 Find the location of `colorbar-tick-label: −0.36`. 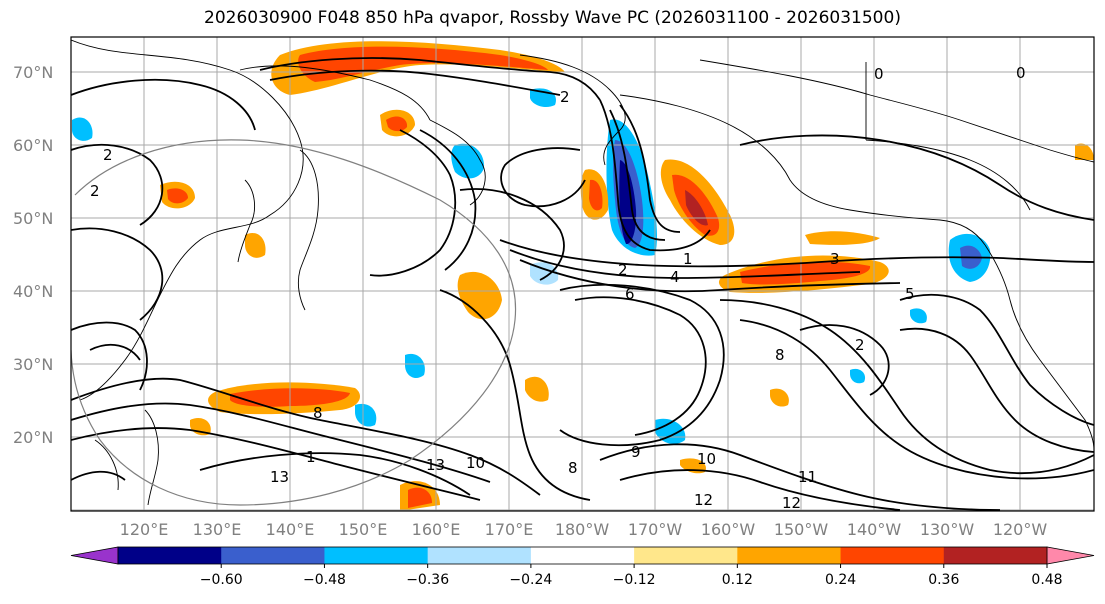

colorbar-tick-label: −0.36 is located at coordinates (427, 580).